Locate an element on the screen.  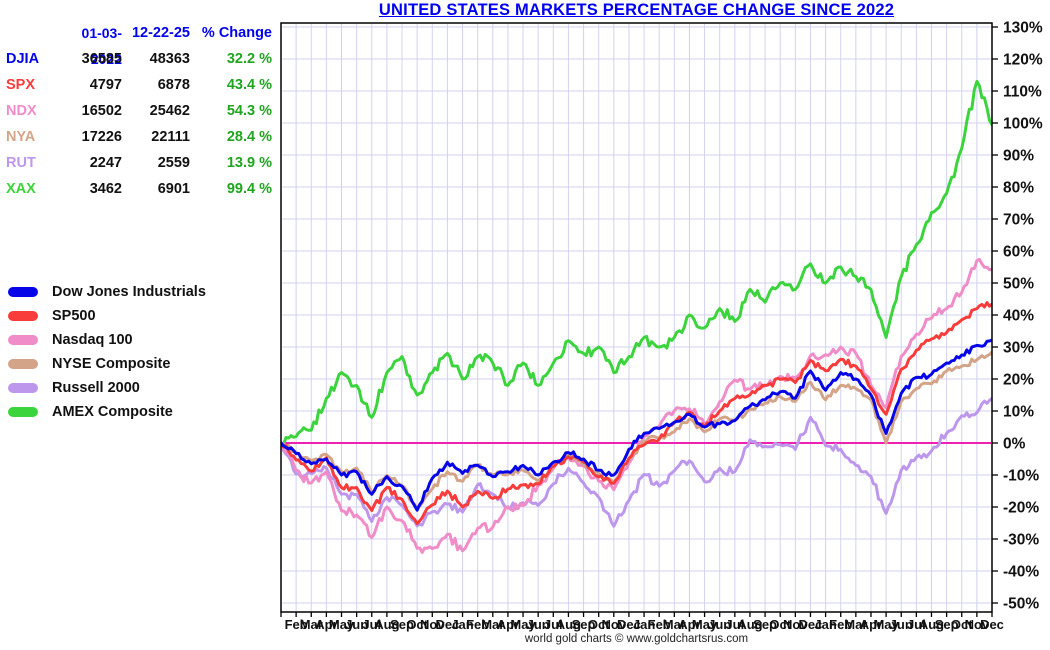
stats-end-value: 48363 is located at coordinates (169, 59).